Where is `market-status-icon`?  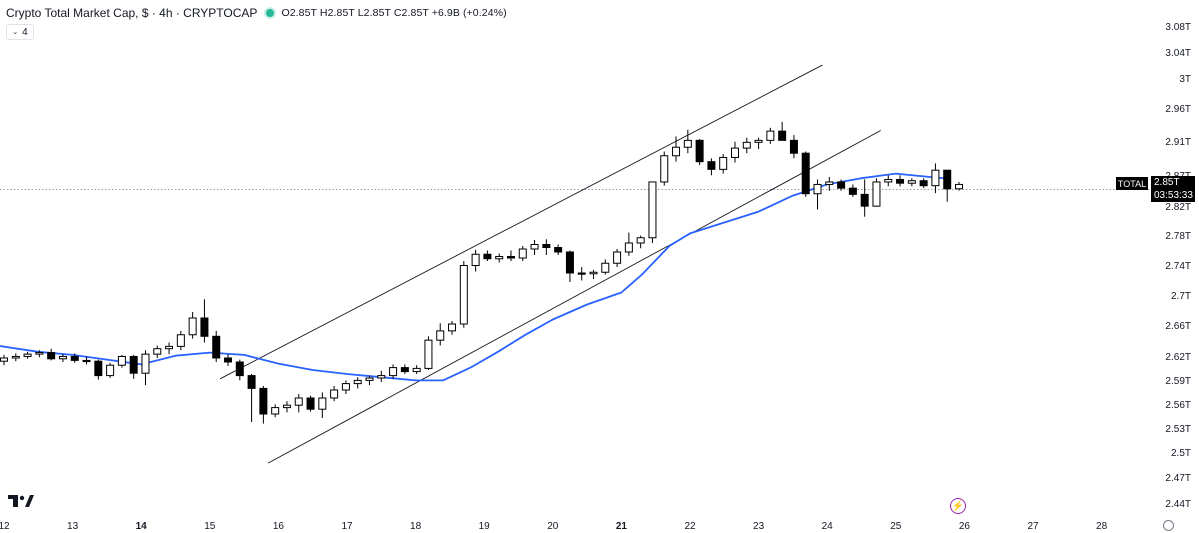
market-status-icon is located at coordinates (270, 13).